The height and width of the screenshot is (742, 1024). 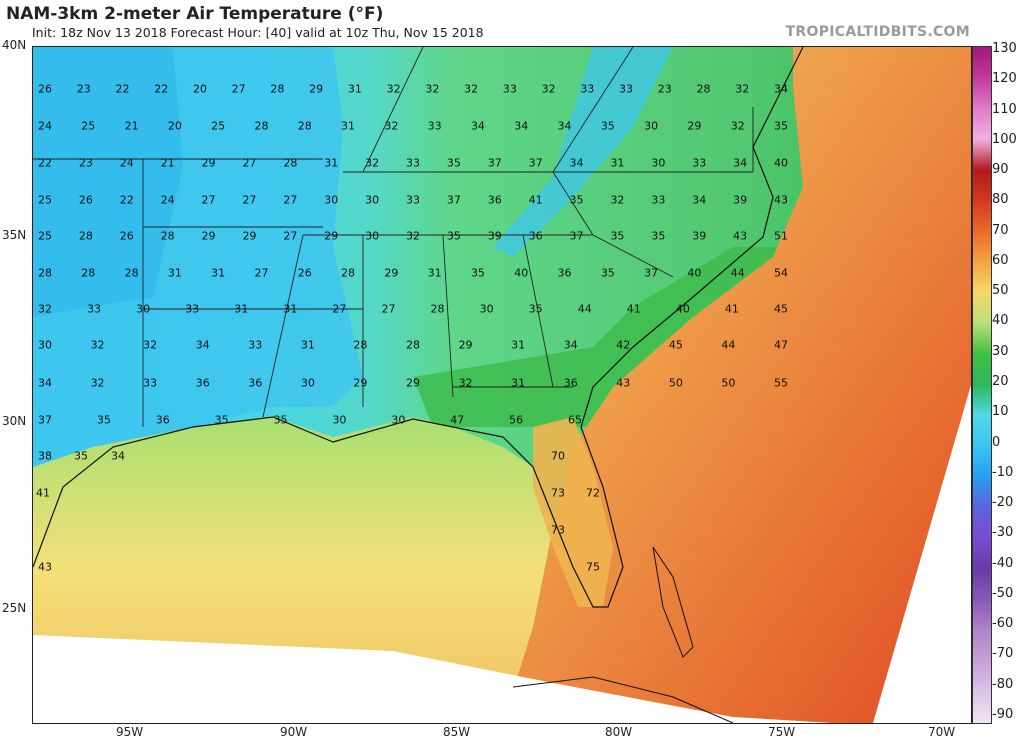 I want to click on source-credit: TROPICALTIDBITS.COM, so click(x=877, y=32).